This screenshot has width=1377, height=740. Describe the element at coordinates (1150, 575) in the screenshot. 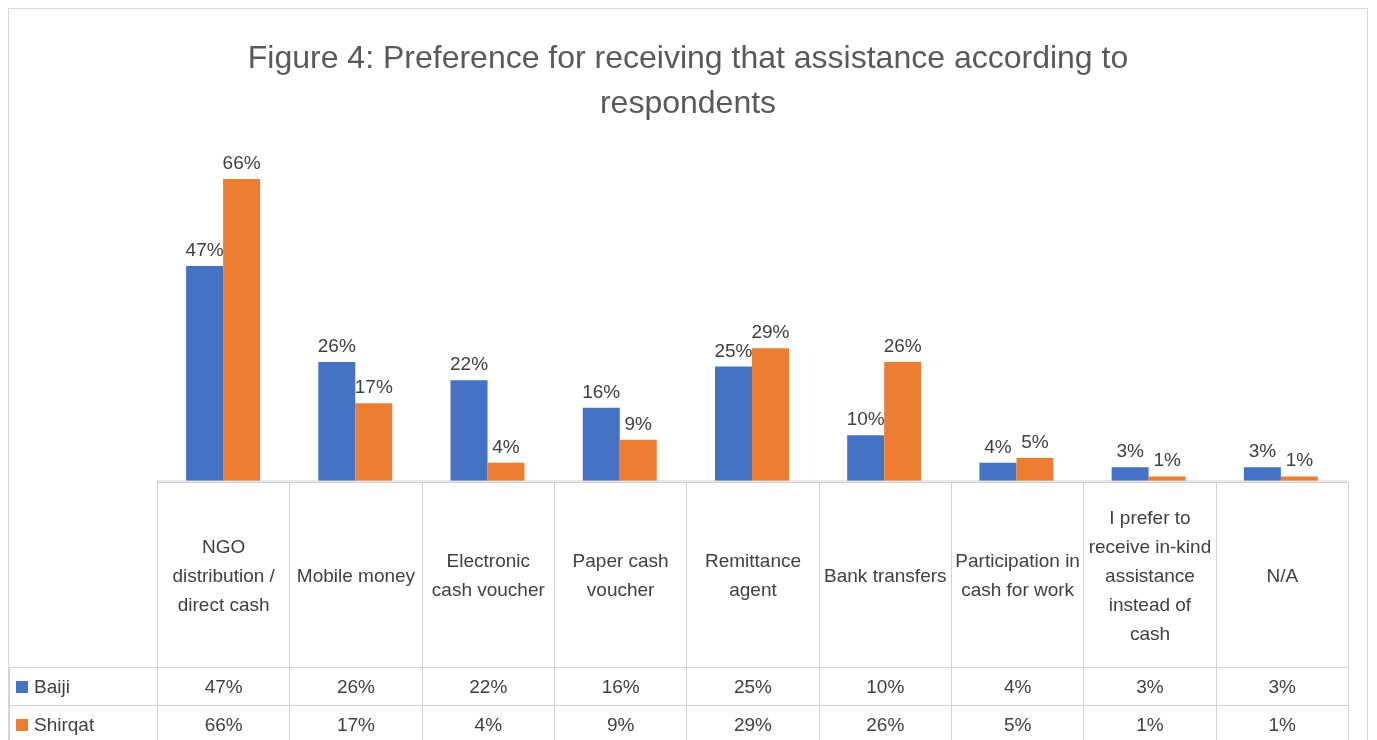

I see `x-tick-label: I prefer to receive in-kind assistance instead of cash` at that location.